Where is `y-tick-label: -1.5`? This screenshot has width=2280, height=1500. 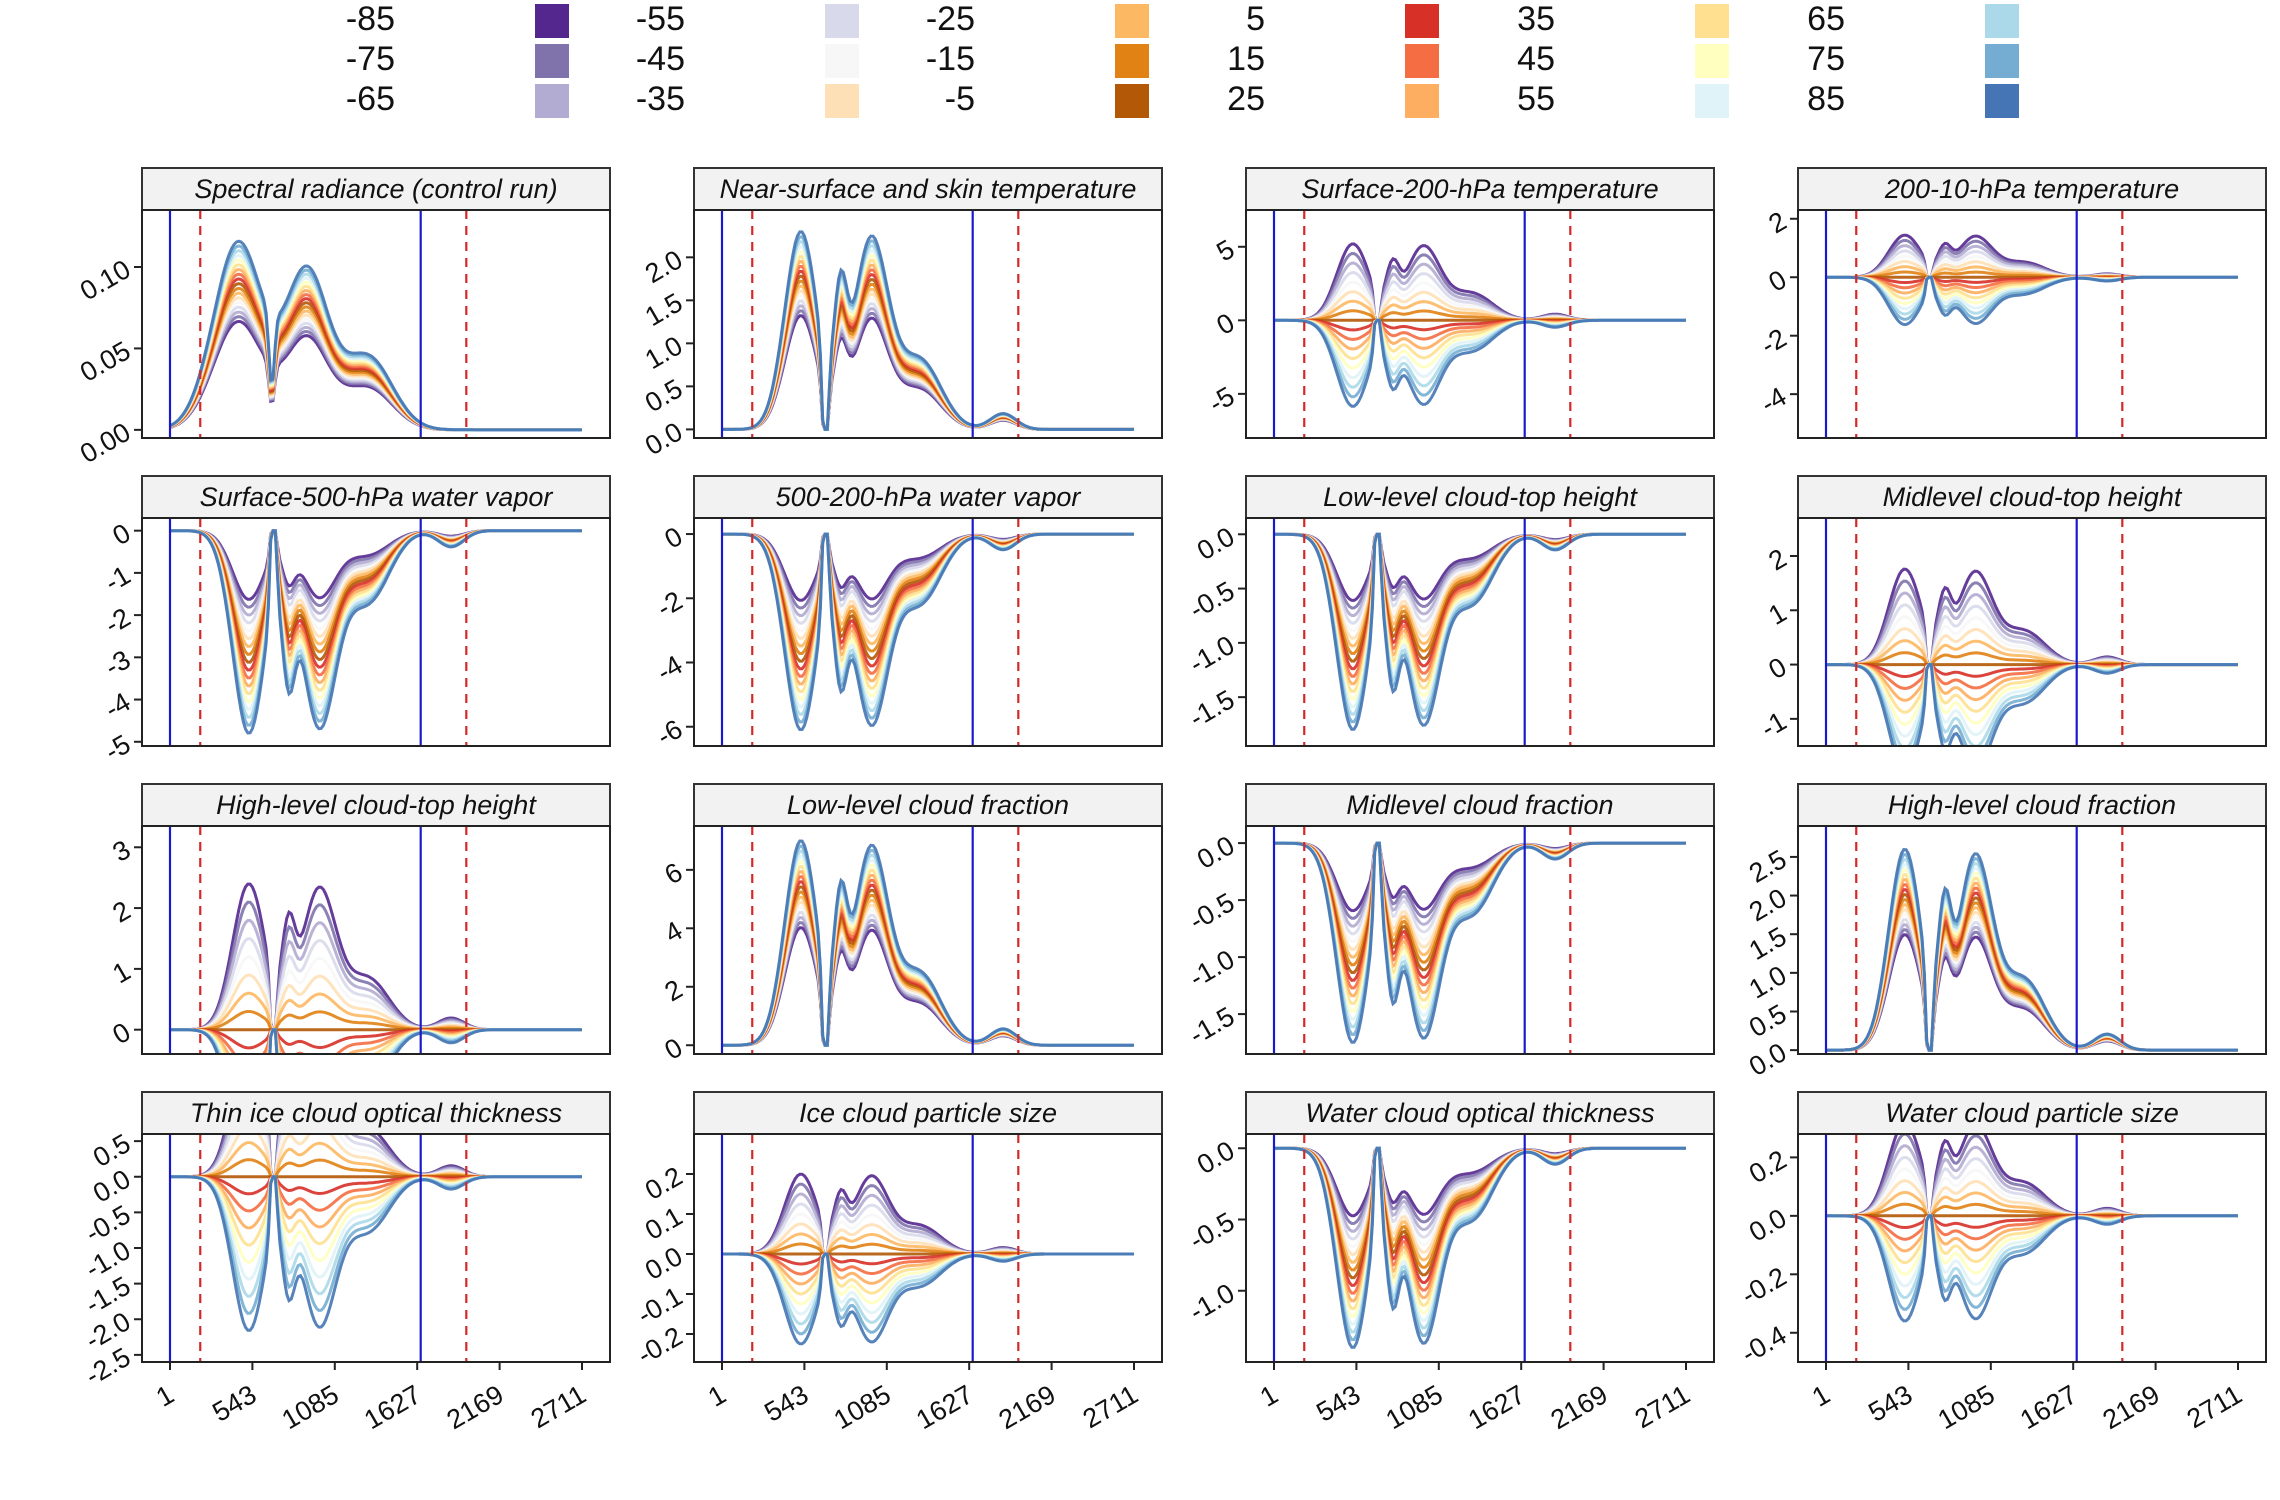 y-tick-label: -1.5 is located at coordinates (1211, 1025).